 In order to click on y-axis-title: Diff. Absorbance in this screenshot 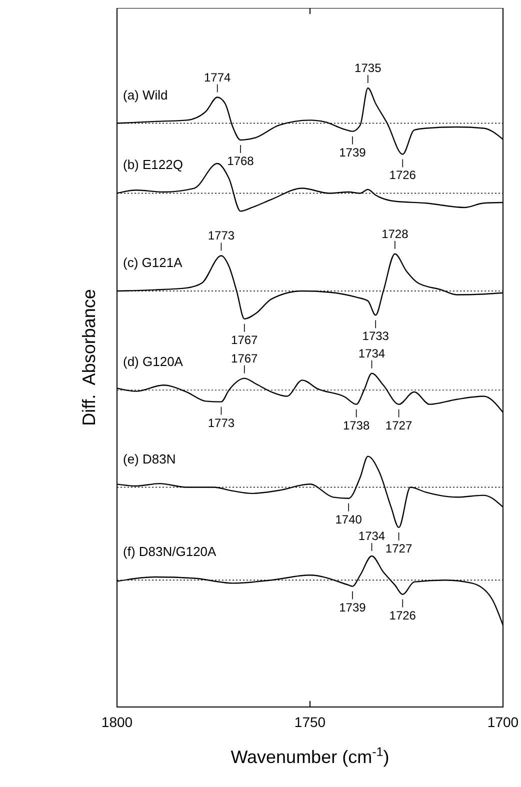, I will do `click(89, 357)`.